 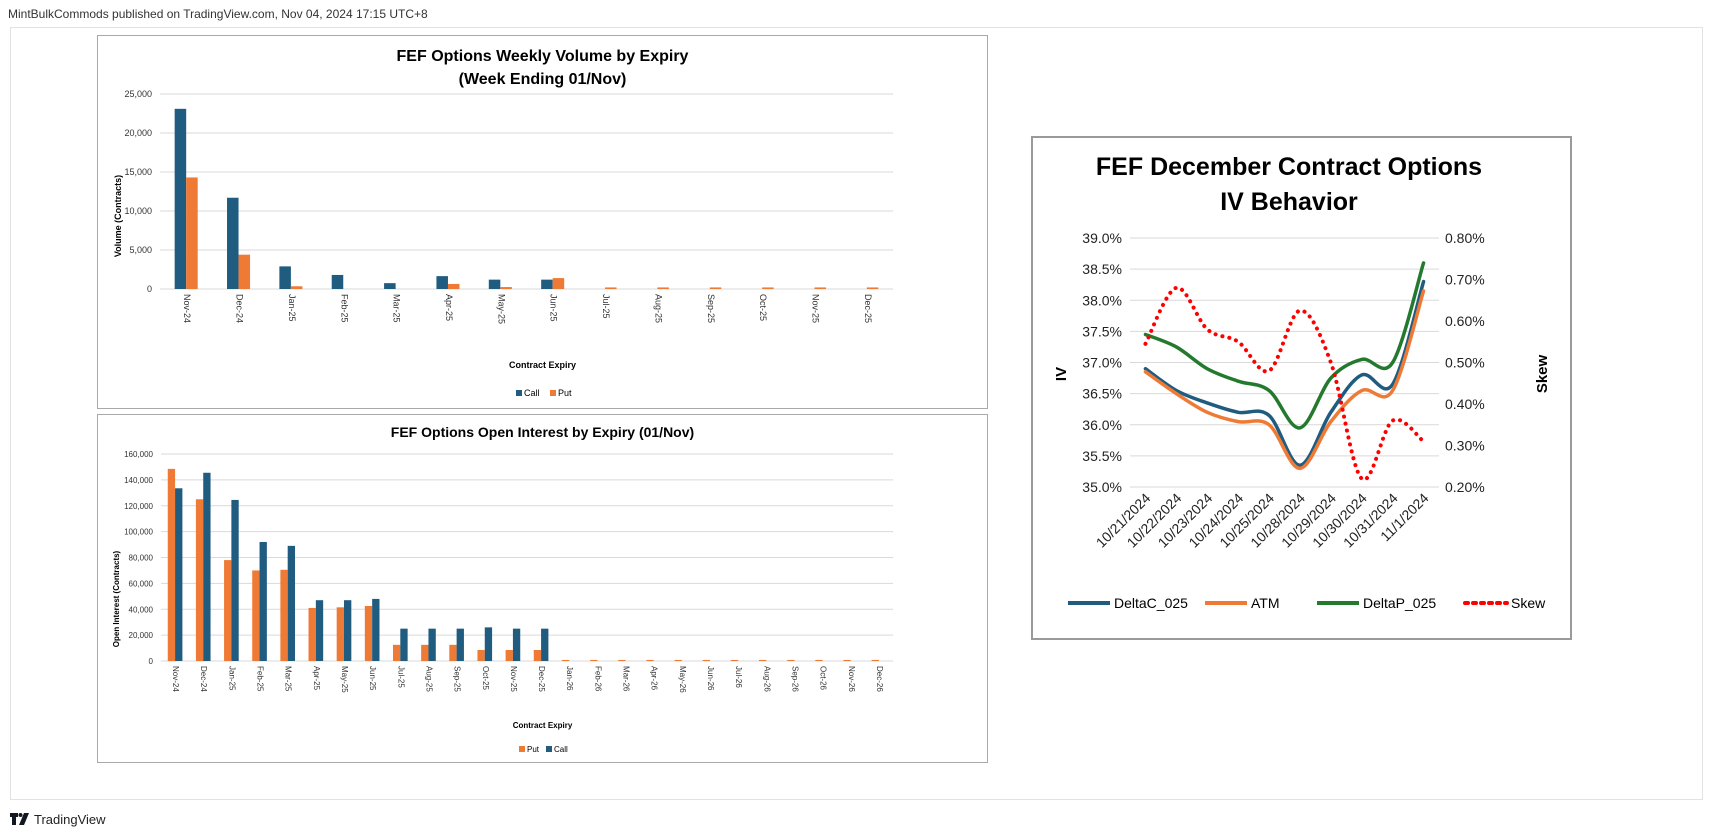 What do you see at coordinates (542, 365) in the screenshot?
I see `volume-x-axis-label: Contract Expiry` at bounding box center [542, 365].